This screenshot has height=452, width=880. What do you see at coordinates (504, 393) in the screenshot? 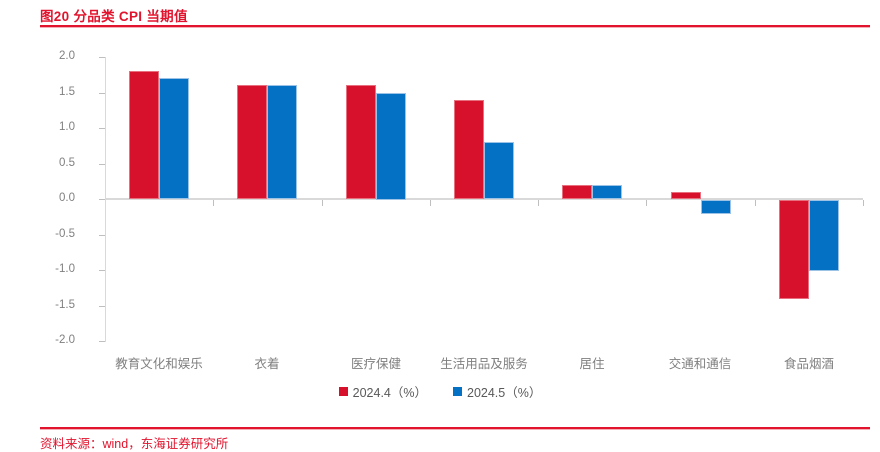
I see `legend-label: 2024.5（%）` at bounding box center [504, 393].